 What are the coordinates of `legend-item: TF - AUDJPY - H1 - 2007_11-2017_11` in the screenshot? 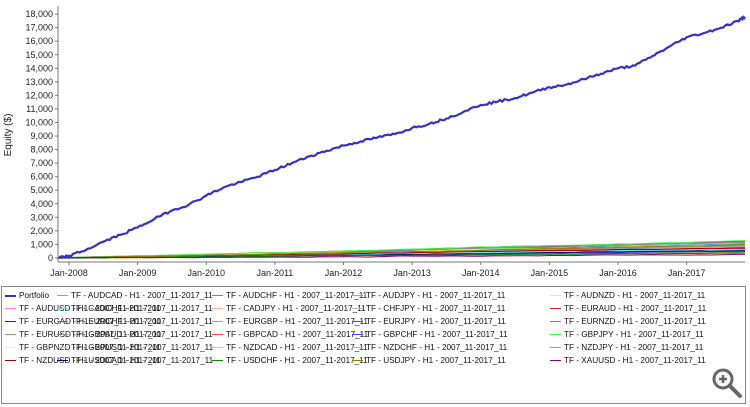 It's located at (428, 295).